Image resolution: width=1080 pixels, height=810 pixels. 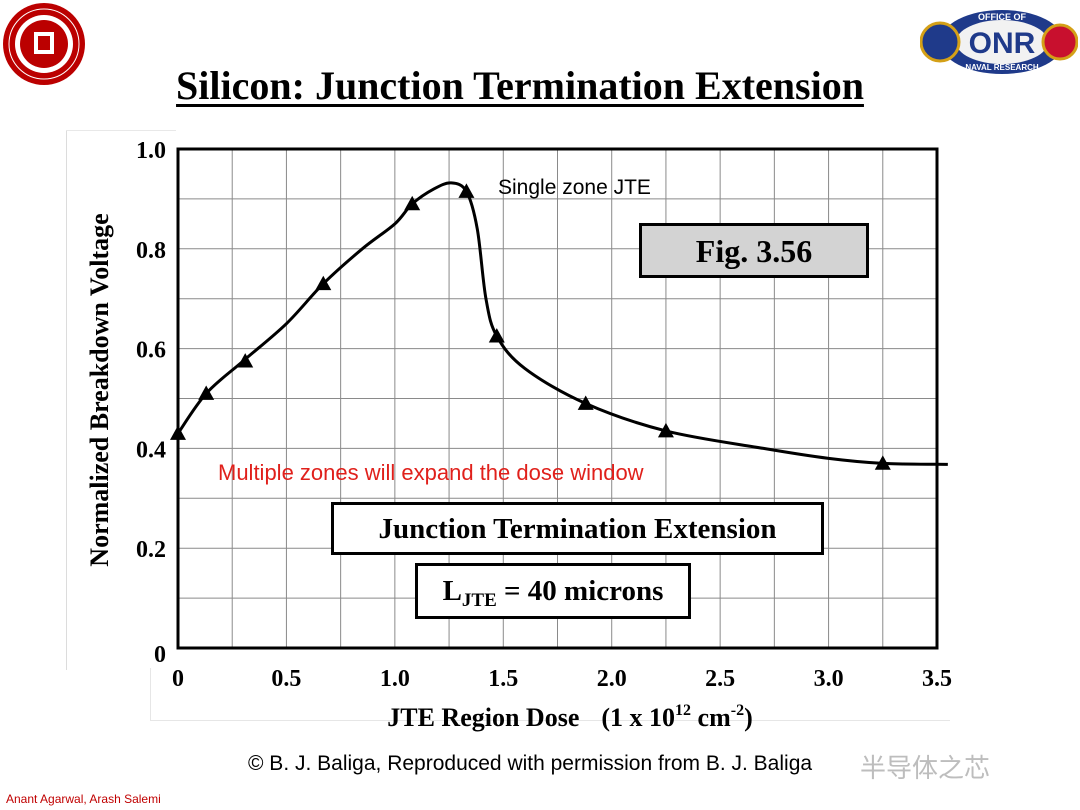 What do you see at coordinates (1002, 17) in the screenshot?
I see `svg-text: OFFICE OF` at bounding box center [1002, 17].